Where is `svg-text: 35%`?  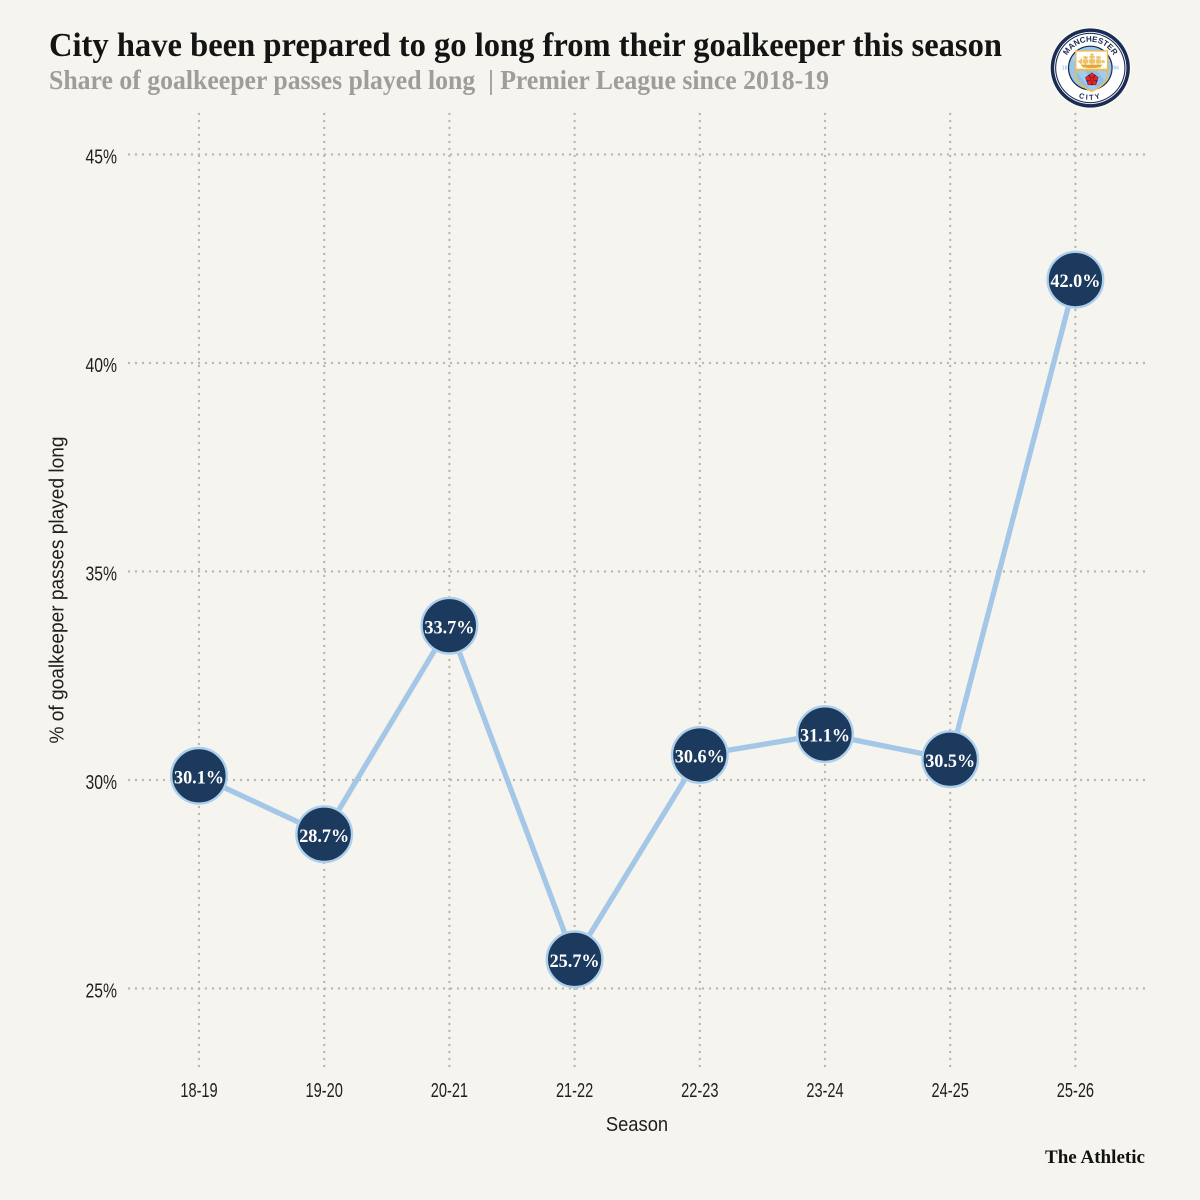
svg-text: 35% is located at coordinates (102, 575).